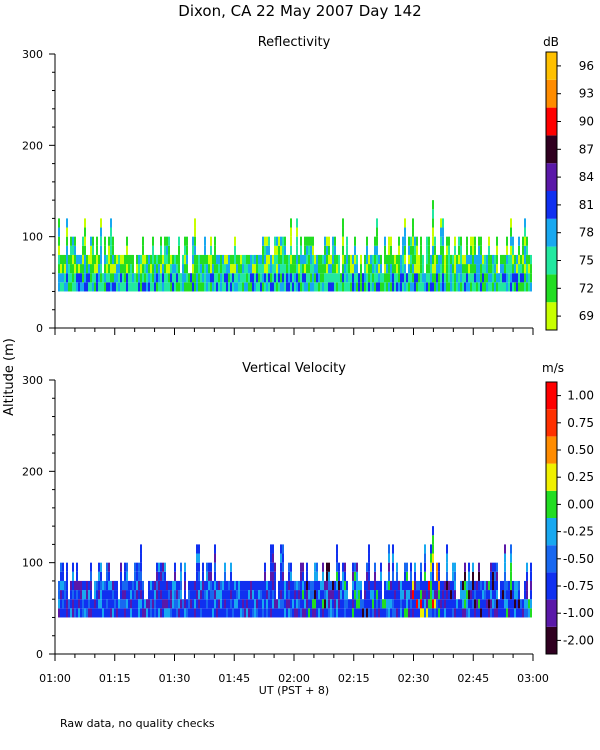 The height and width of the screenshot is (750, 600). I want to click on x-axis-label: UT (PST + 8), so click(294, 690).